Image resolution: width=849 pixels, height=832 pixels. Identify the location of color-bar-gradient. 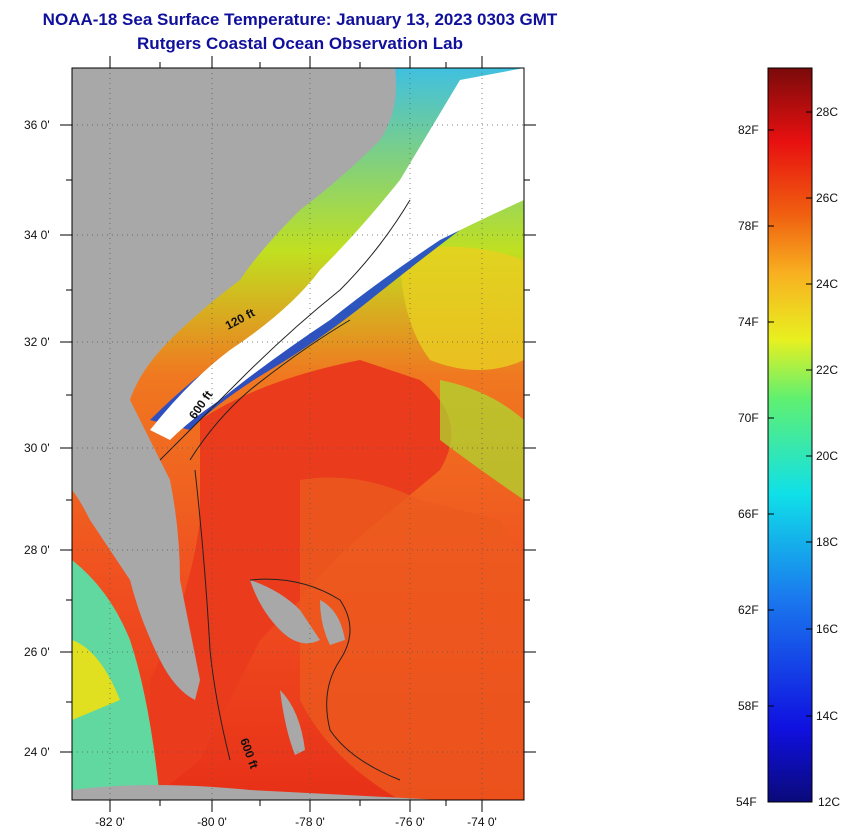
(790, 435).